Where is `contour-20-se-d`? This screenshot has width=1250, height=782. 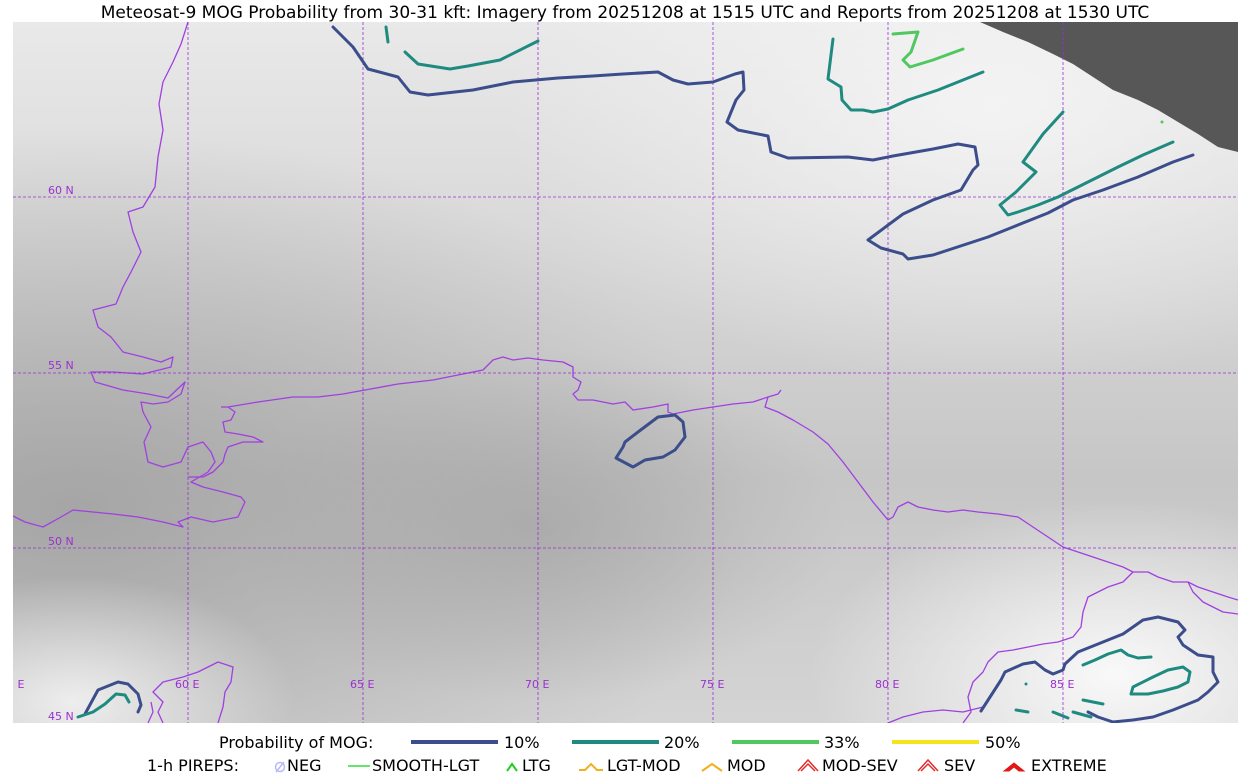
contour-20-se-d is located at coordinates (1053, 714).